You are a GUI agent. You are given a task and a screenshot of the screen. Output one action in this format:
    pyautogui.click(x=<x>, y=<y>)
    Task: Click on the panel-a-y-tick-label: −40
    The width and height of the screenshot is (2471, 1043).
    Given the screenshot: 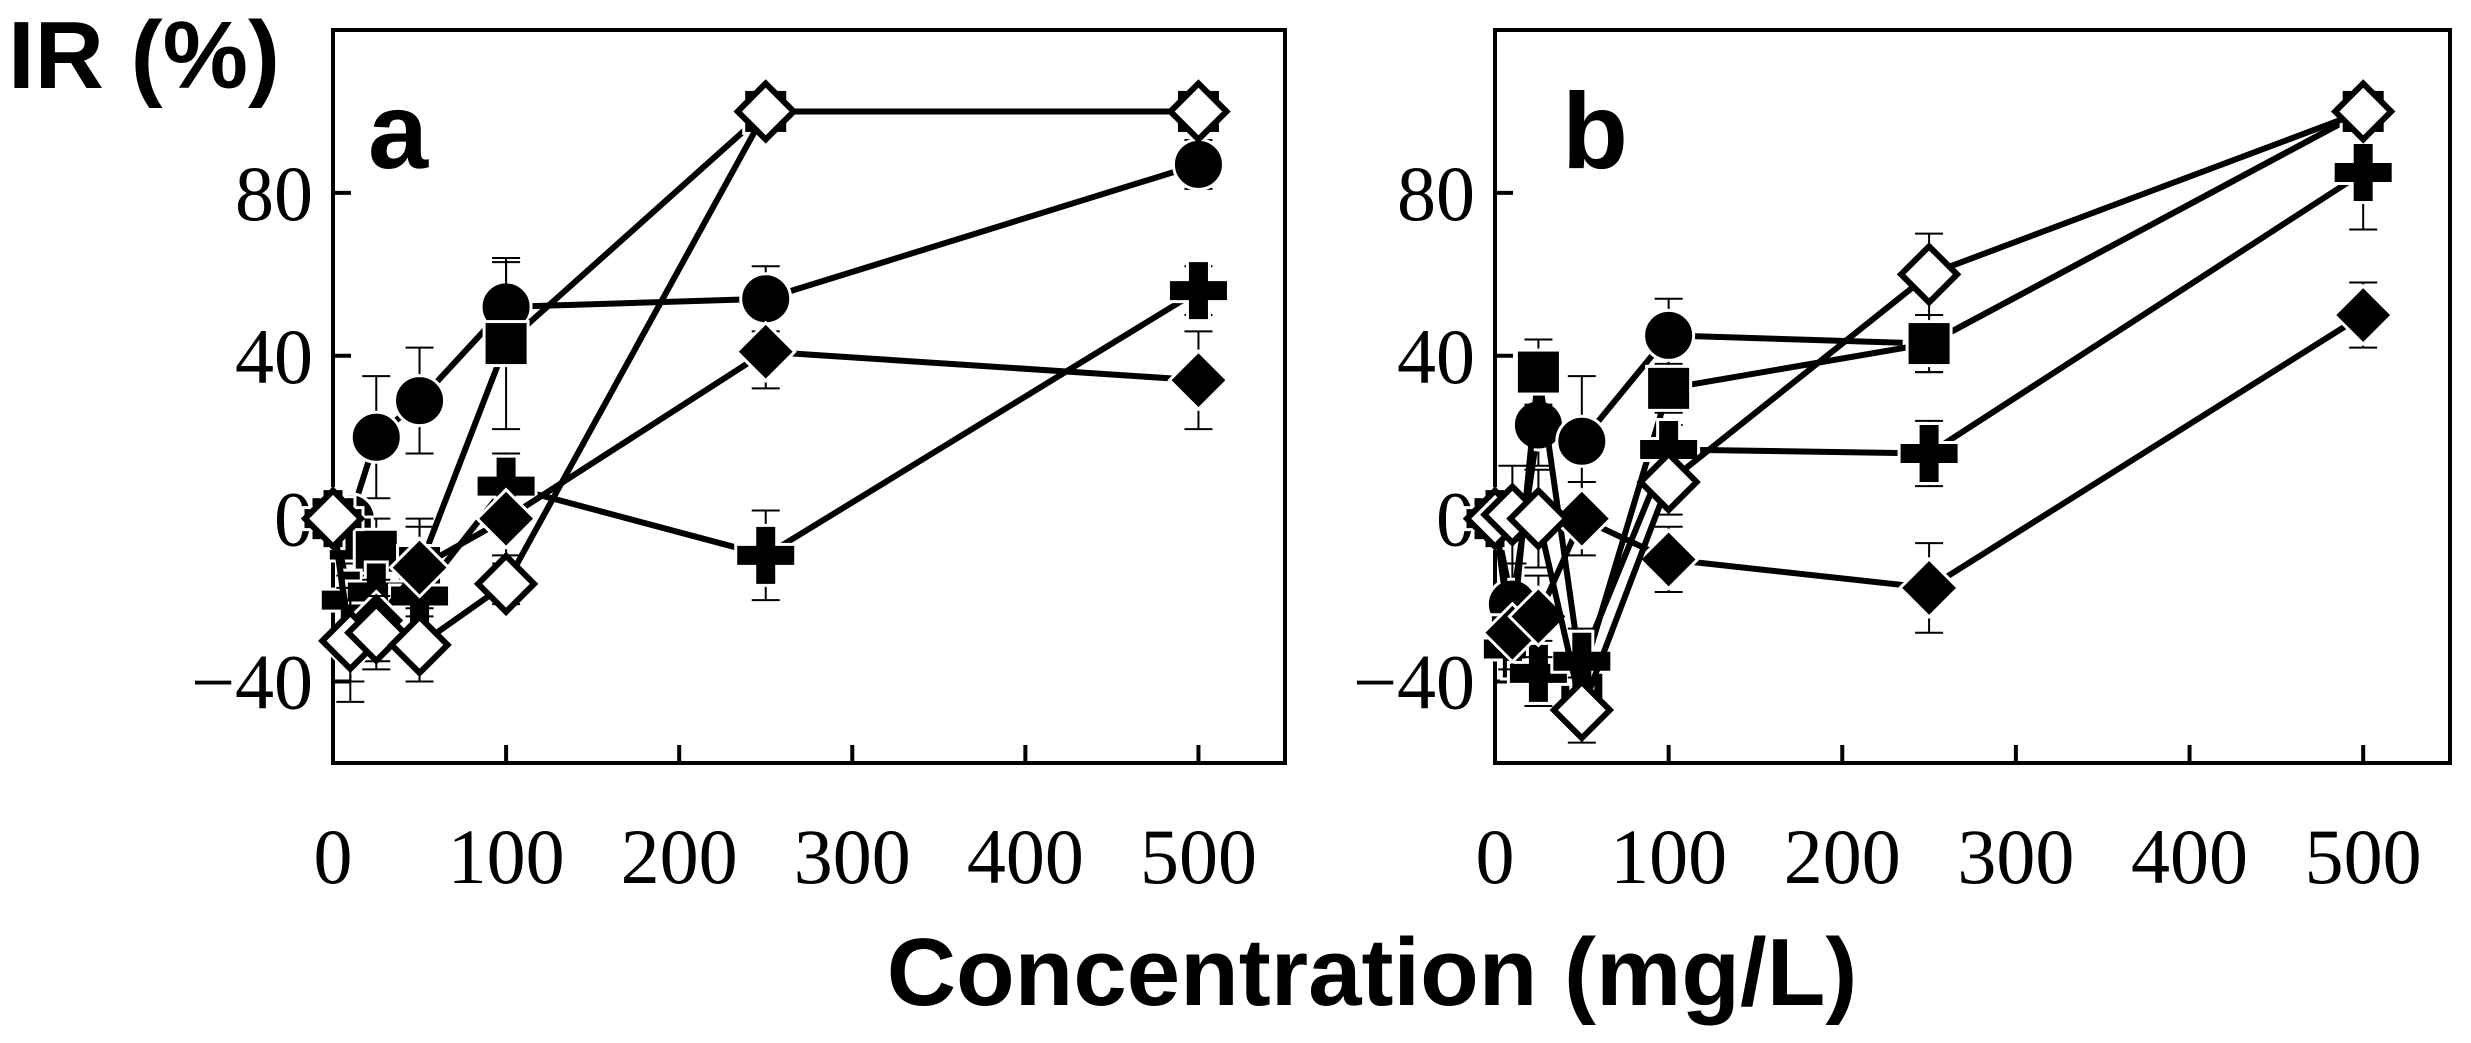 What is the action you would take?
    pyautogui.click(x=252, y=682)
    